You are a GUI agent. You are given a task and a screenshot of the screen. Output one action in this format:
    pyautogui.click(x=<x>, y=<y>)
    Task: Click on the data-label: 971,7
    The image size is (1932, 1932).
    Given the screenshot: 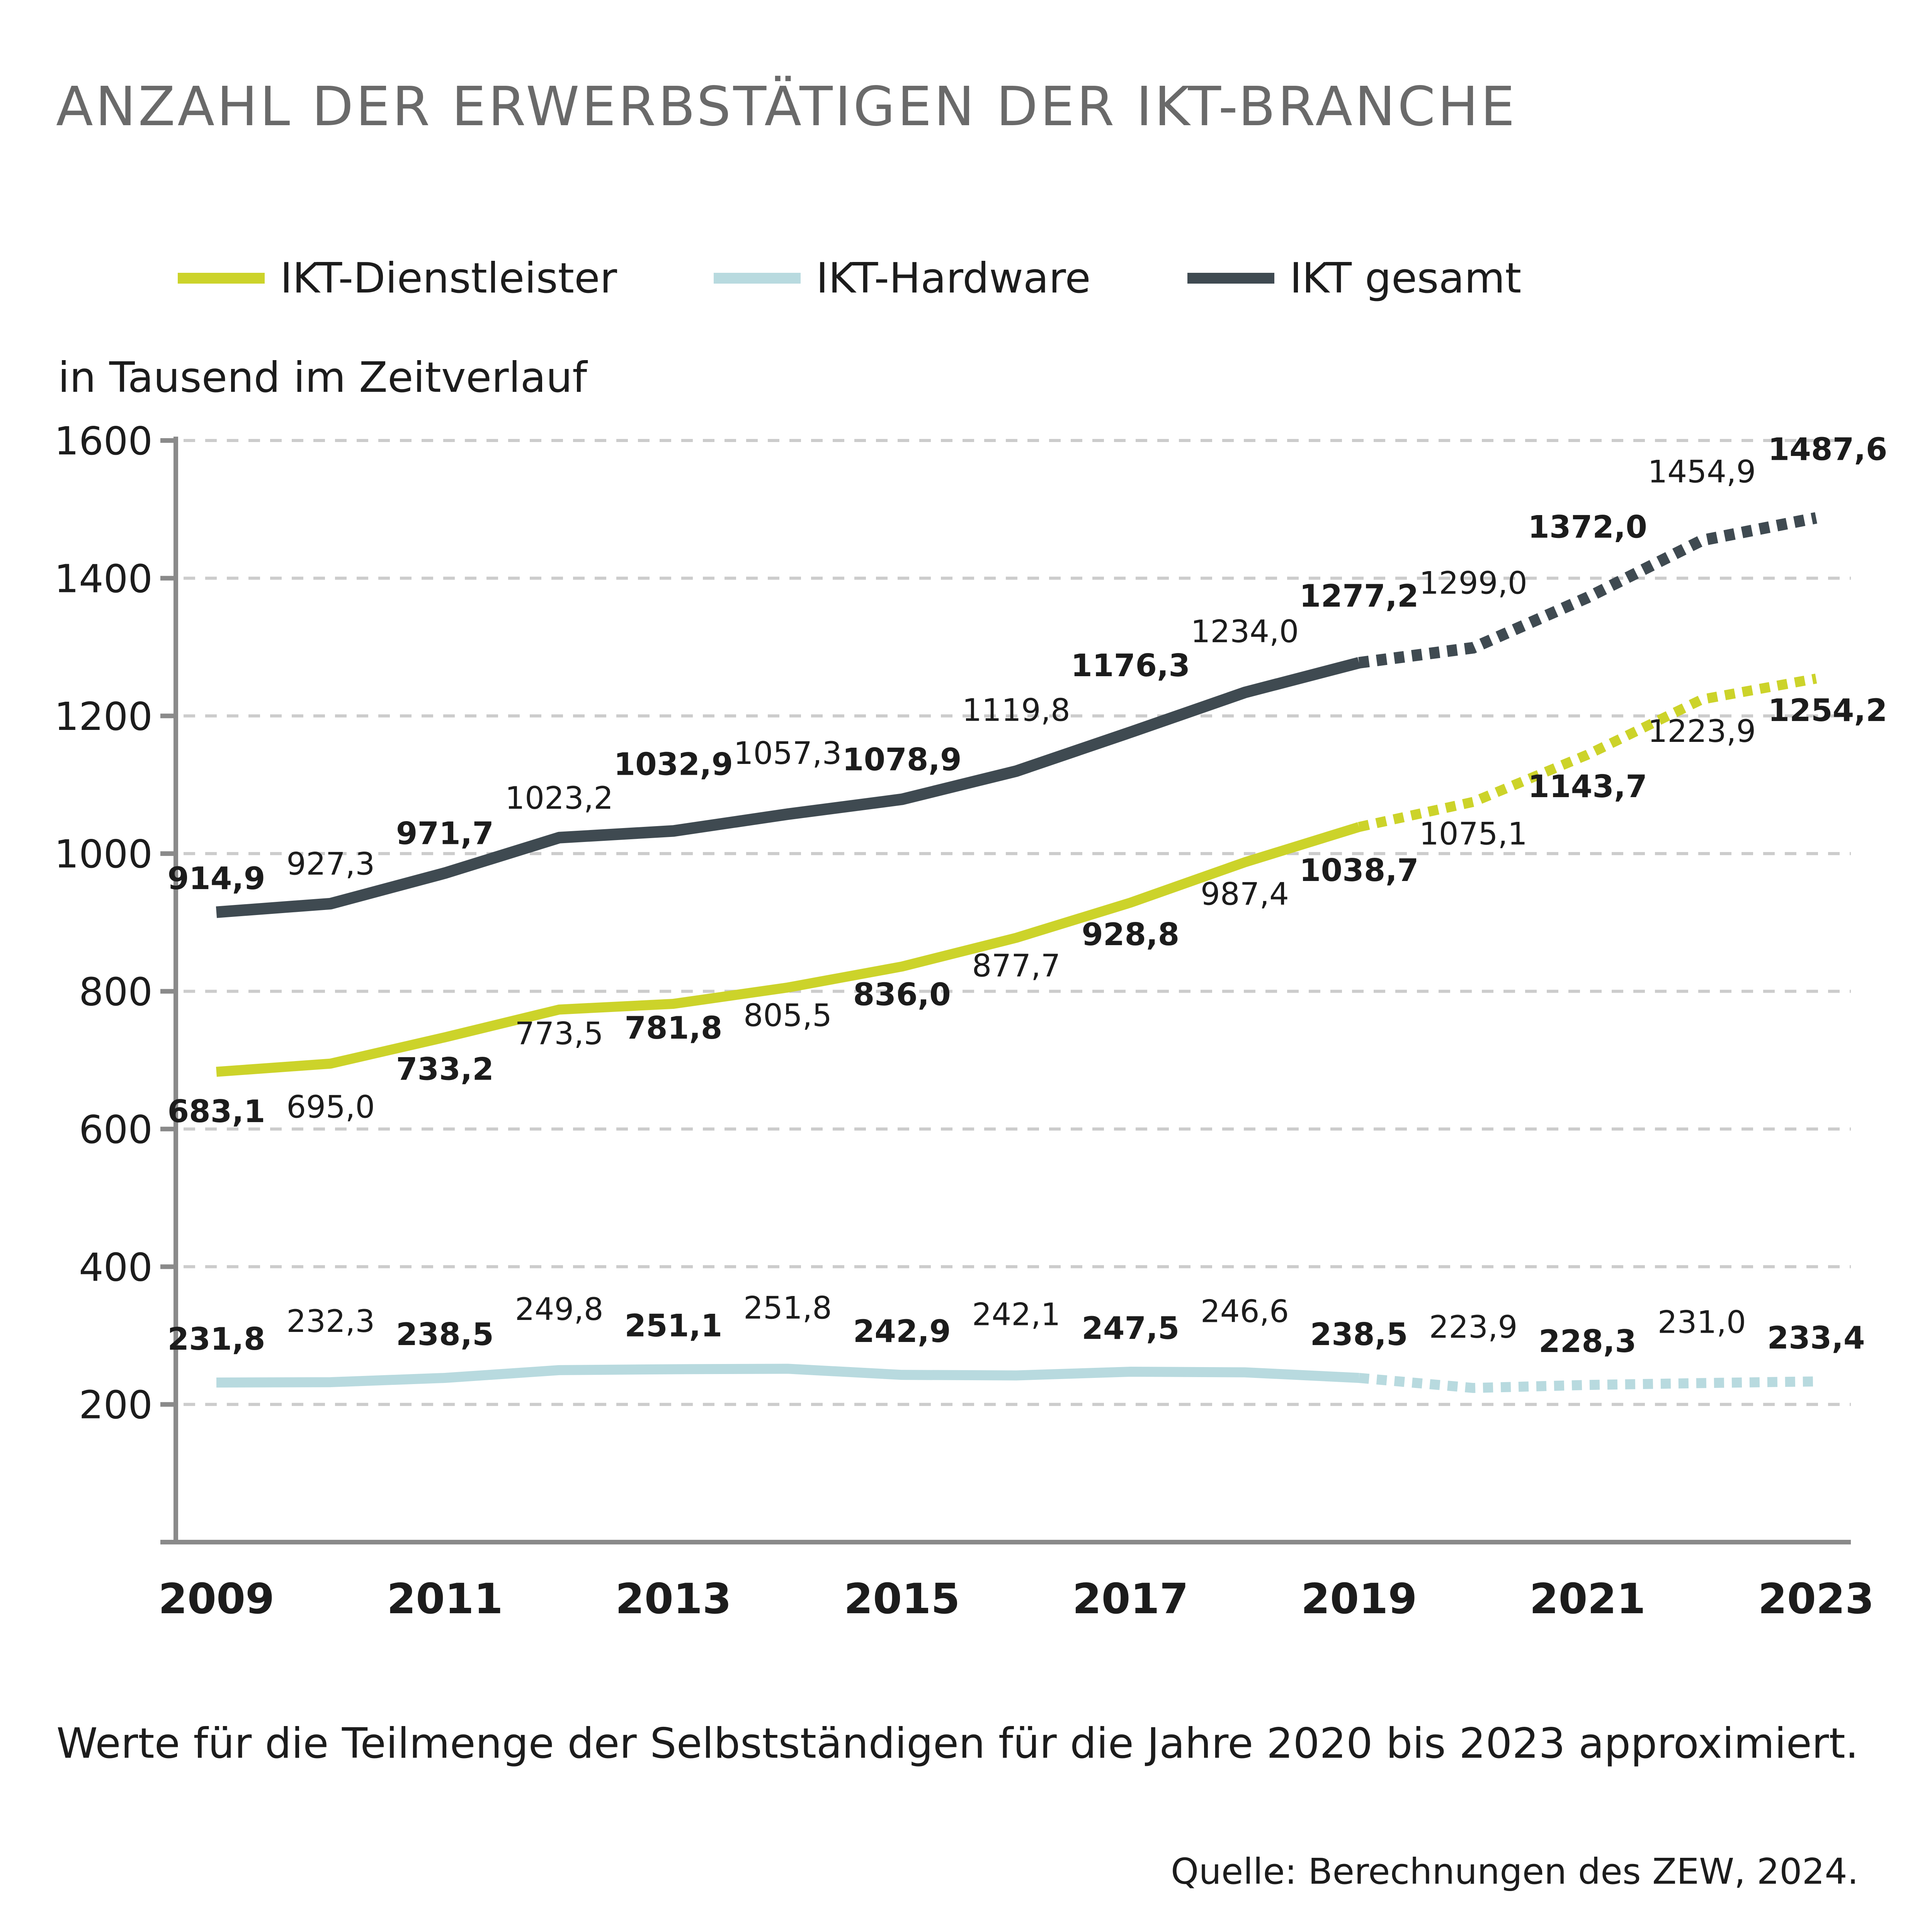 What is the action you would take?
    pyautogui.click(x=445, y=834)
    